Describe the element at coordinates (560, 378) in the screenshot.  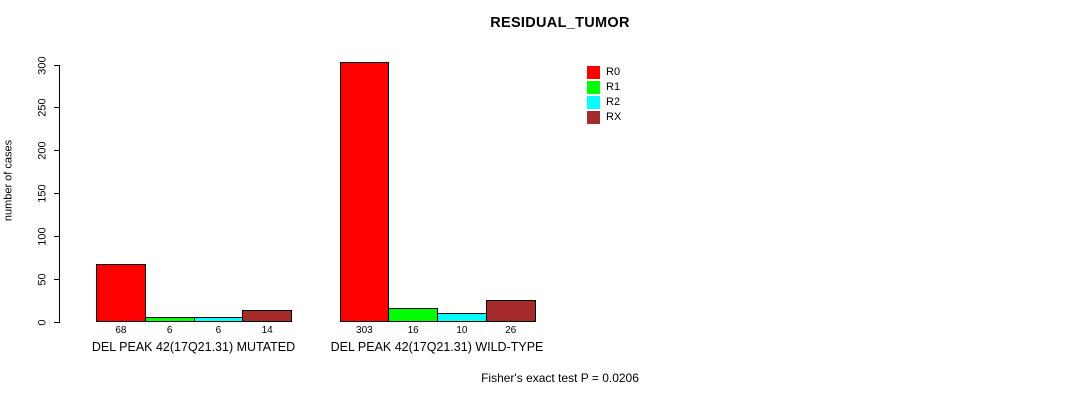
I see `annotation-text: Fisher's exact test P = 0.0206` at that location.